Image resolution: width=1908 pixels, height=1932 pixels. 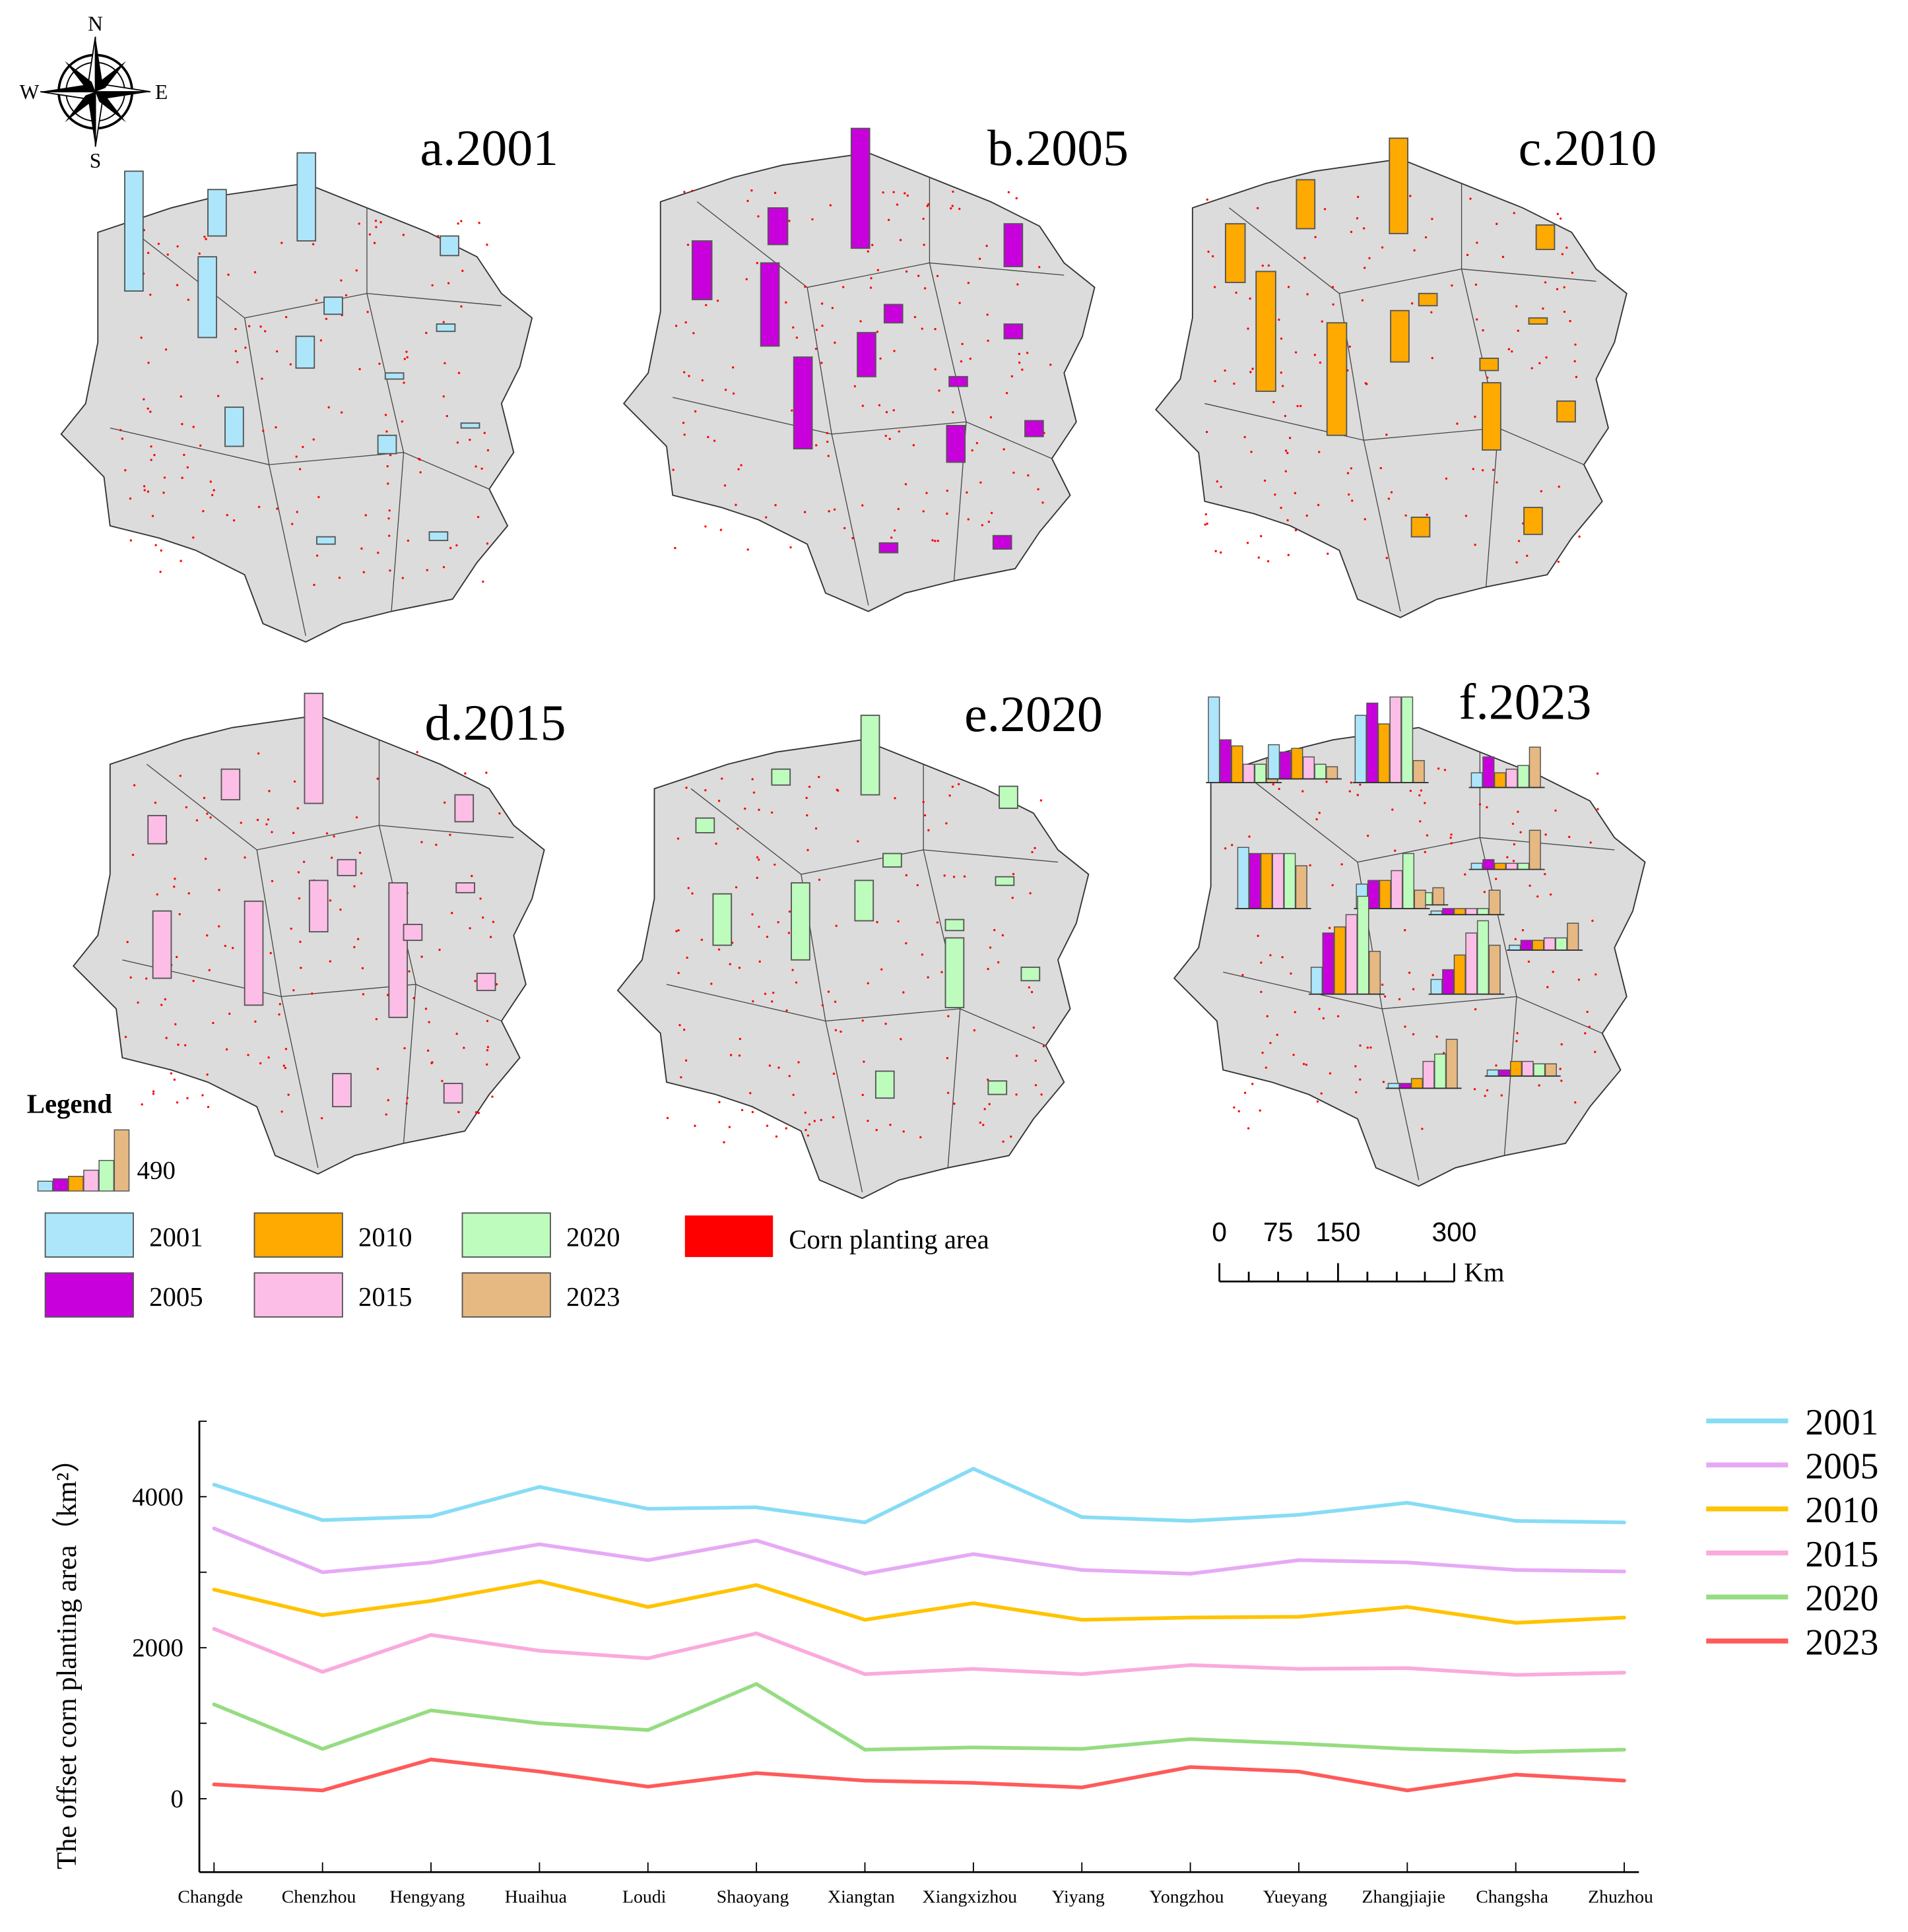 What do you see at coordinates (919, 1551) in the screenshot?
I see `series-line-2005` at bounding box center [919, 1551].